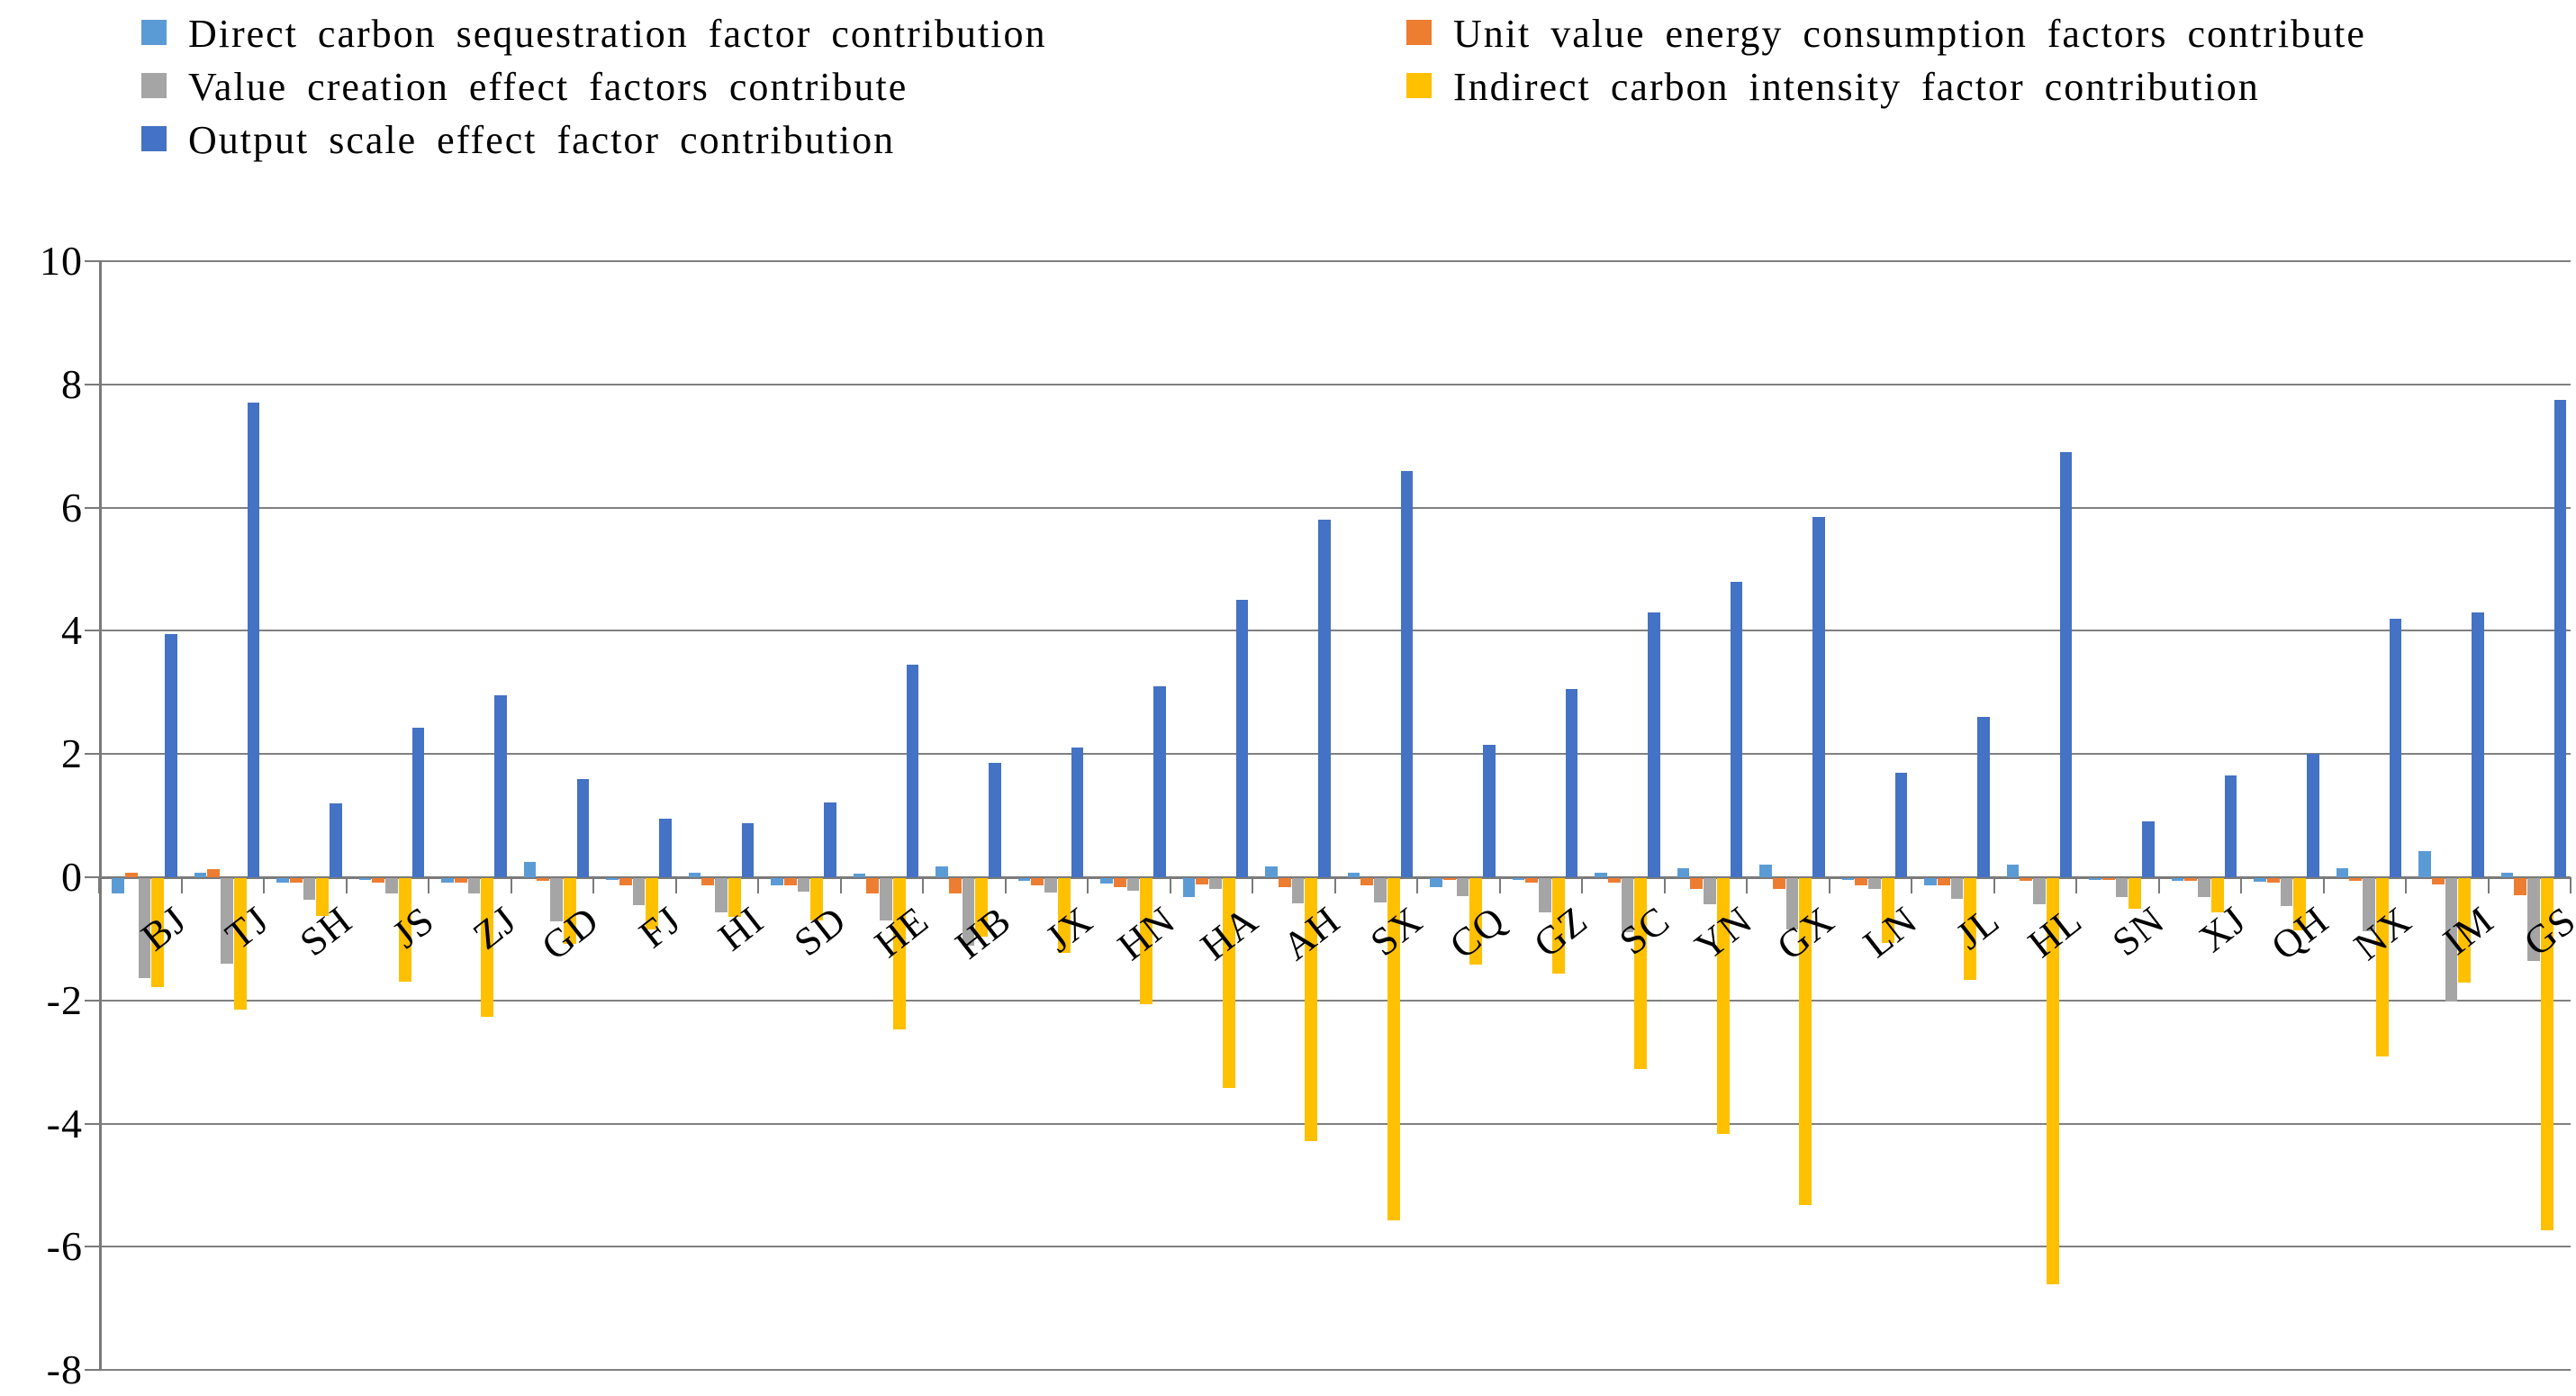  I want to click on bar-FJ-series4, so click(652, 903).